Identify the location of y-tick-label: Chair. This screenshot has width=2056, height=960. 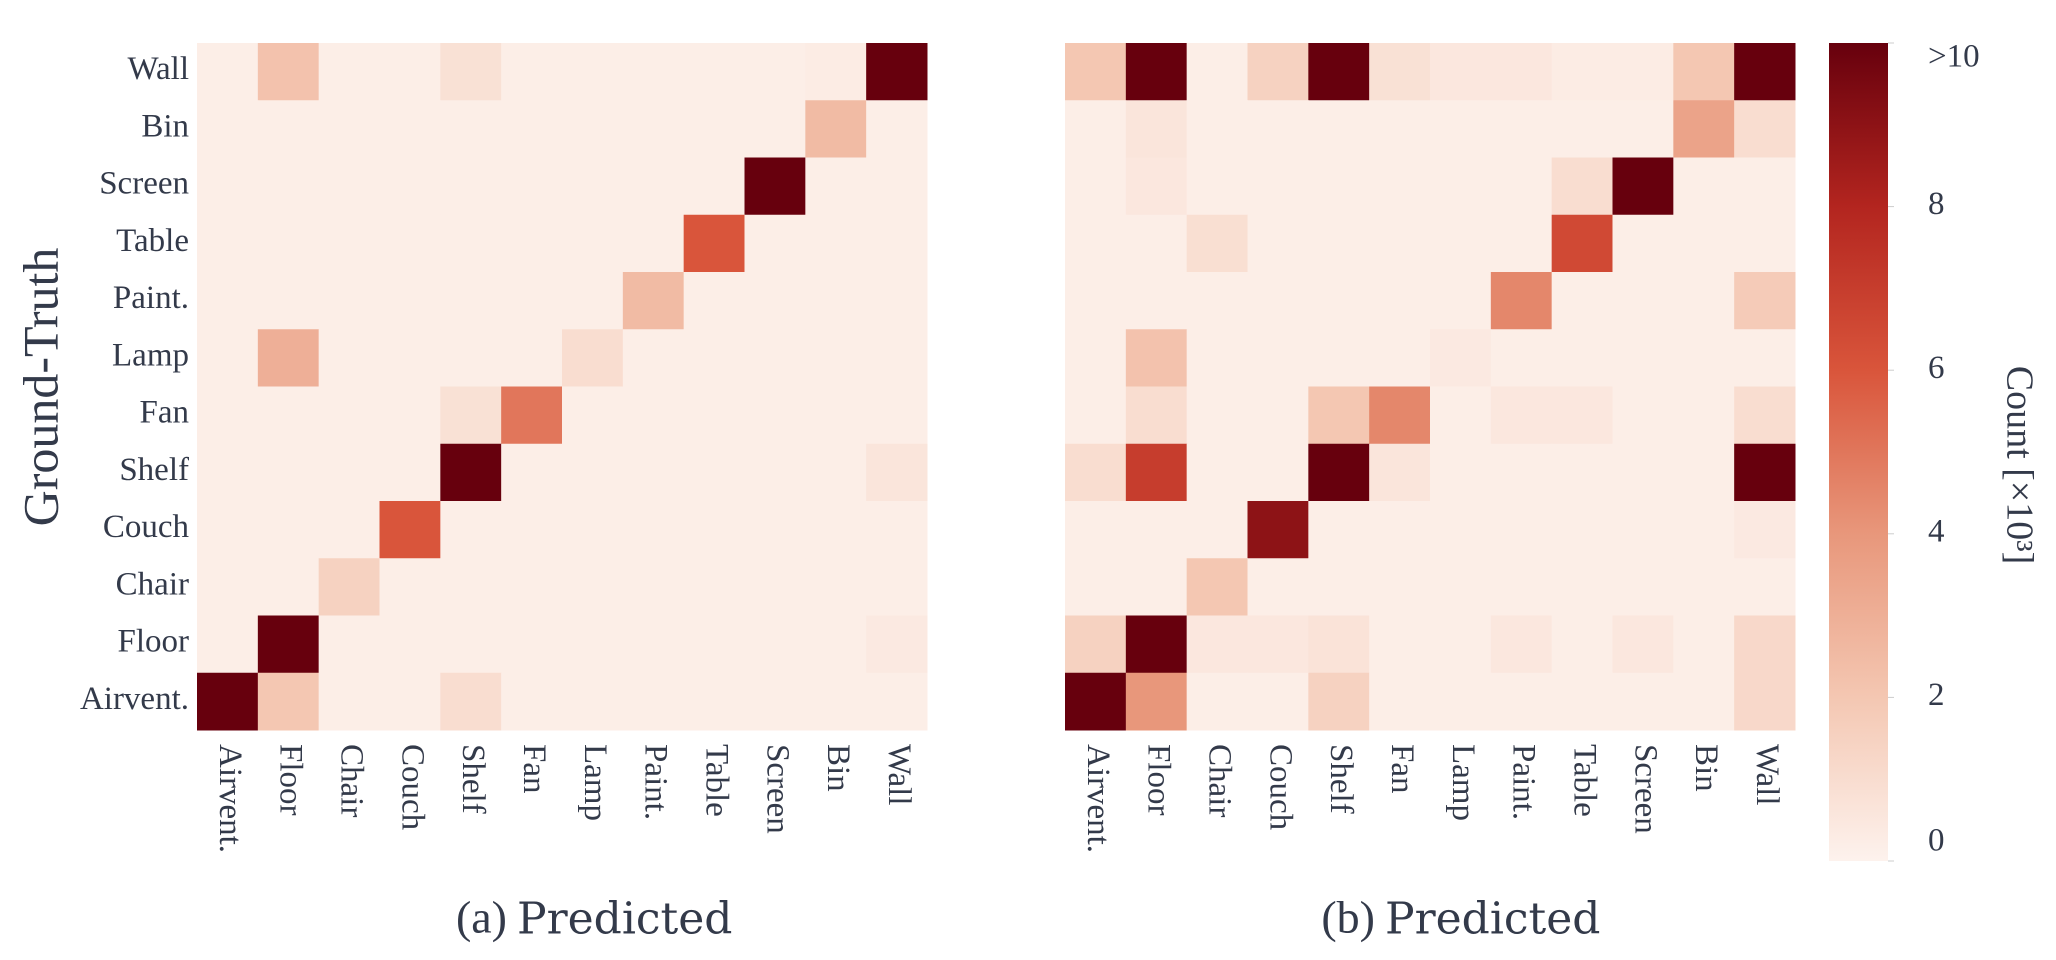
(152, 584).